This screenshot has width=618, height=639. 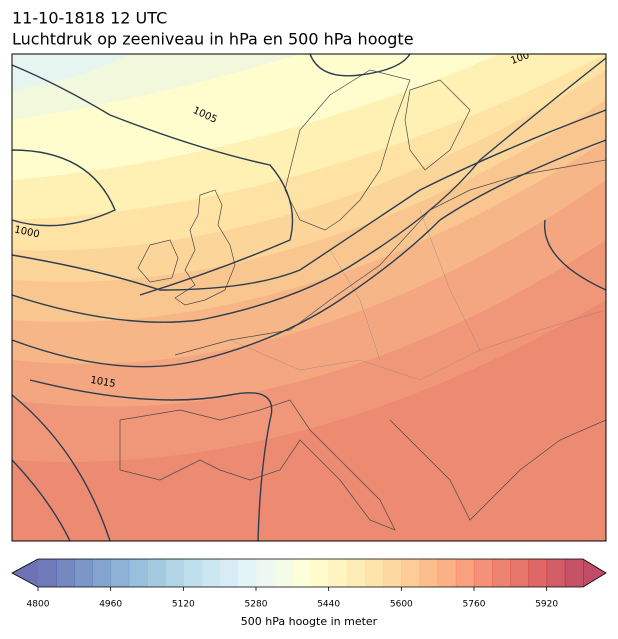 I want to click on colorbar-tick-label: 5600, so click(x=401, y=605).